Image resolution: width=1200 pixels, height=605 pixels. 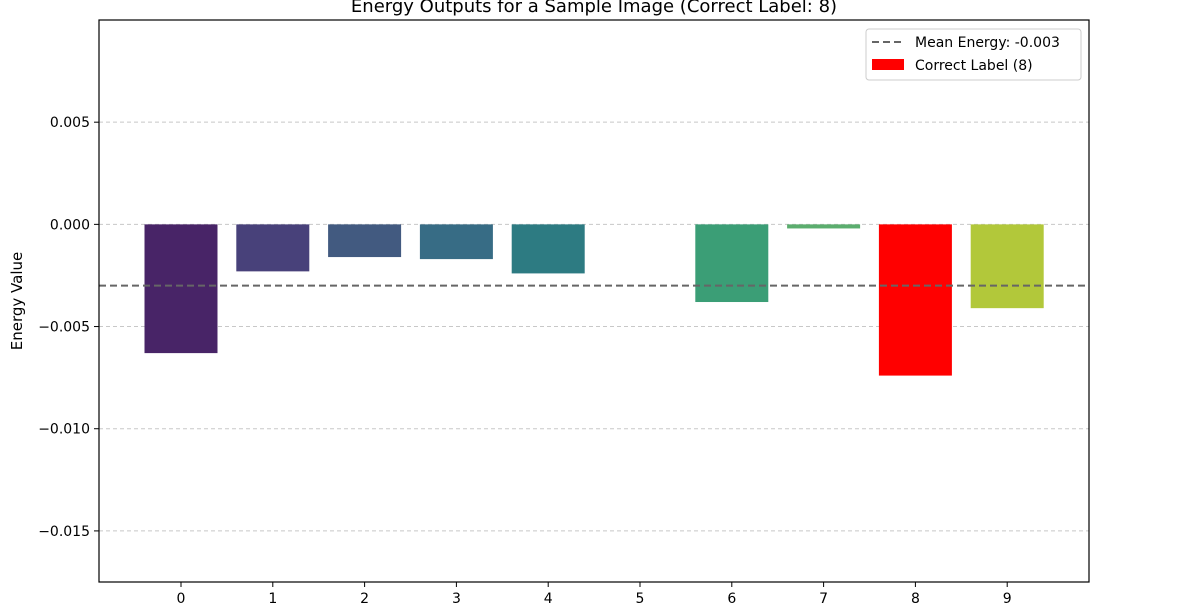 I want to click on x-tick-label: 7, so click(x=823, y=598).